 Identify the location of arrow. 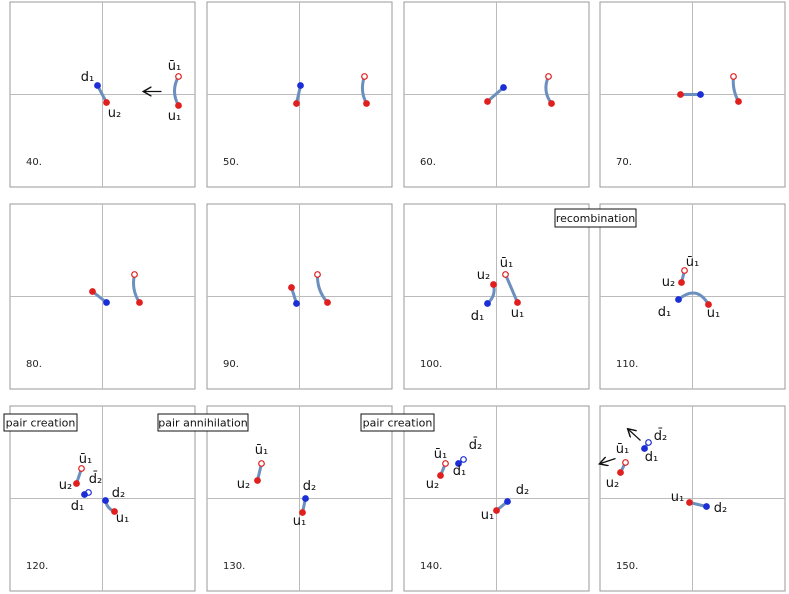
(608, 461).